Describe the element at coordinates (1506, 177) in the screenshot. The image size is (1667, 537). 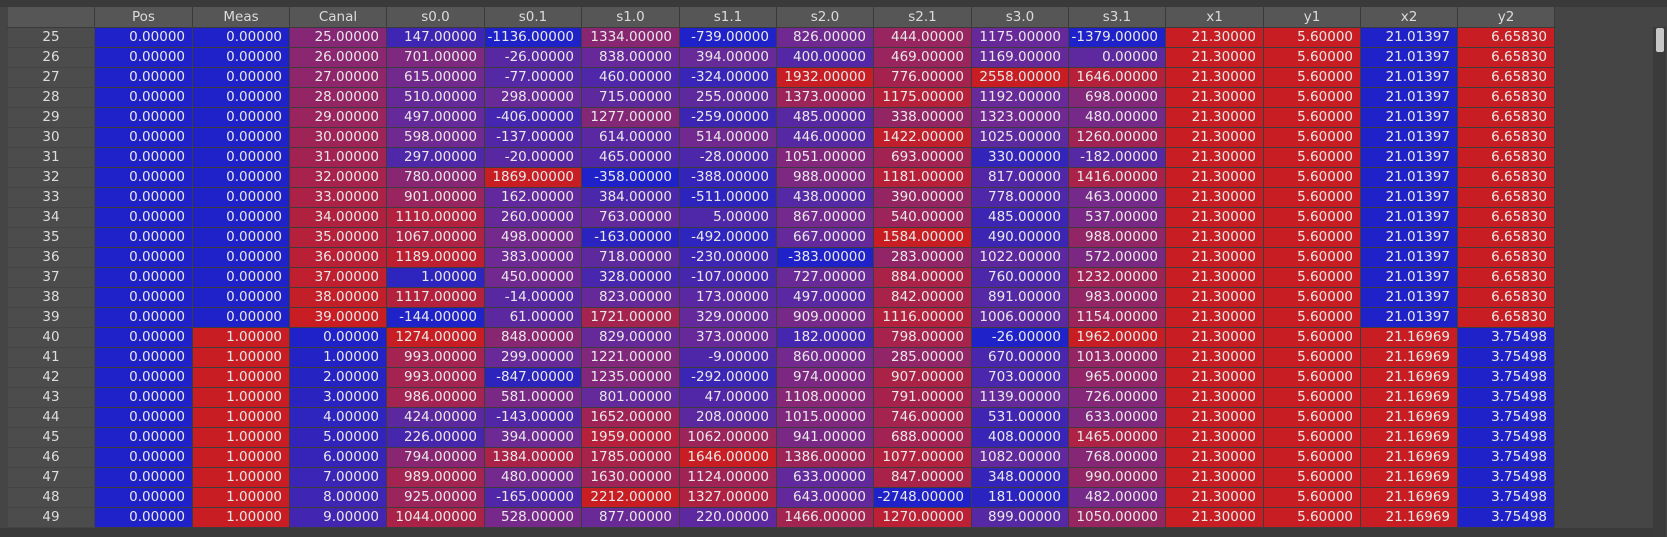
I see `table-cell: 6.65830` at that location.